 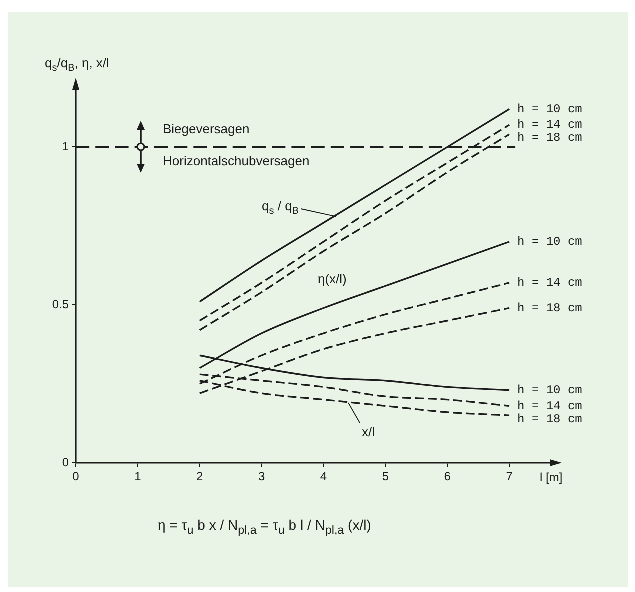 I want to click on text: η = τ$_{u}$ b x / N$_{pl,a}$ = τ$_{u}$ b l / N$_{pl,a}$ (x/l), so click(x=265, y=527).